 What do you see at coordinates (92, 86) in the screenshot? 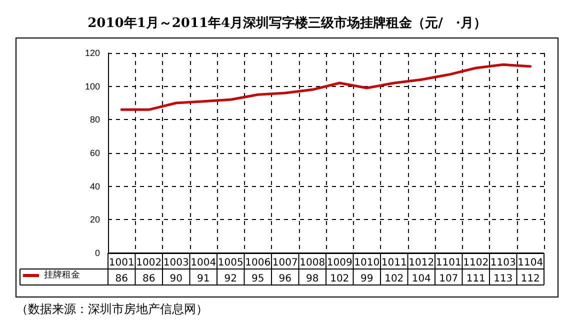
I see `y-tick-label: 100` at bounding box center [92, 86].